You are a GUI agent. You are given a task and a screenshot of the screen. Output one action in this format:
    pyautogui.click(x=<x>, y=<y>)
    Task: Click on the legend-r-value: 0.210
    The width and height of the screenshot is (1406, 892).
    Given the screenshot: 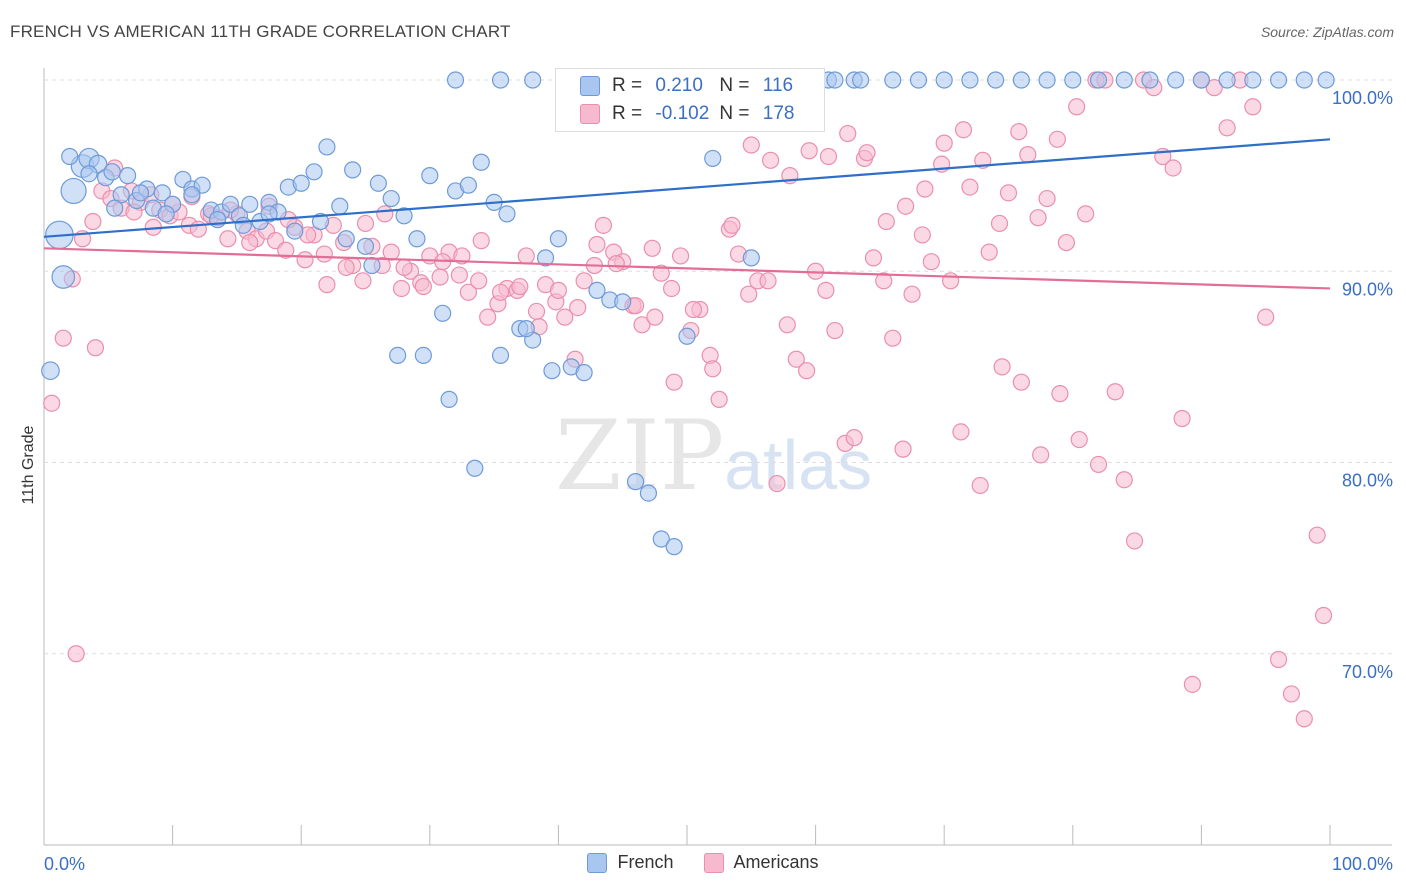 What is the action you would take?
    pyautogui.click(x=679, y=85)
    